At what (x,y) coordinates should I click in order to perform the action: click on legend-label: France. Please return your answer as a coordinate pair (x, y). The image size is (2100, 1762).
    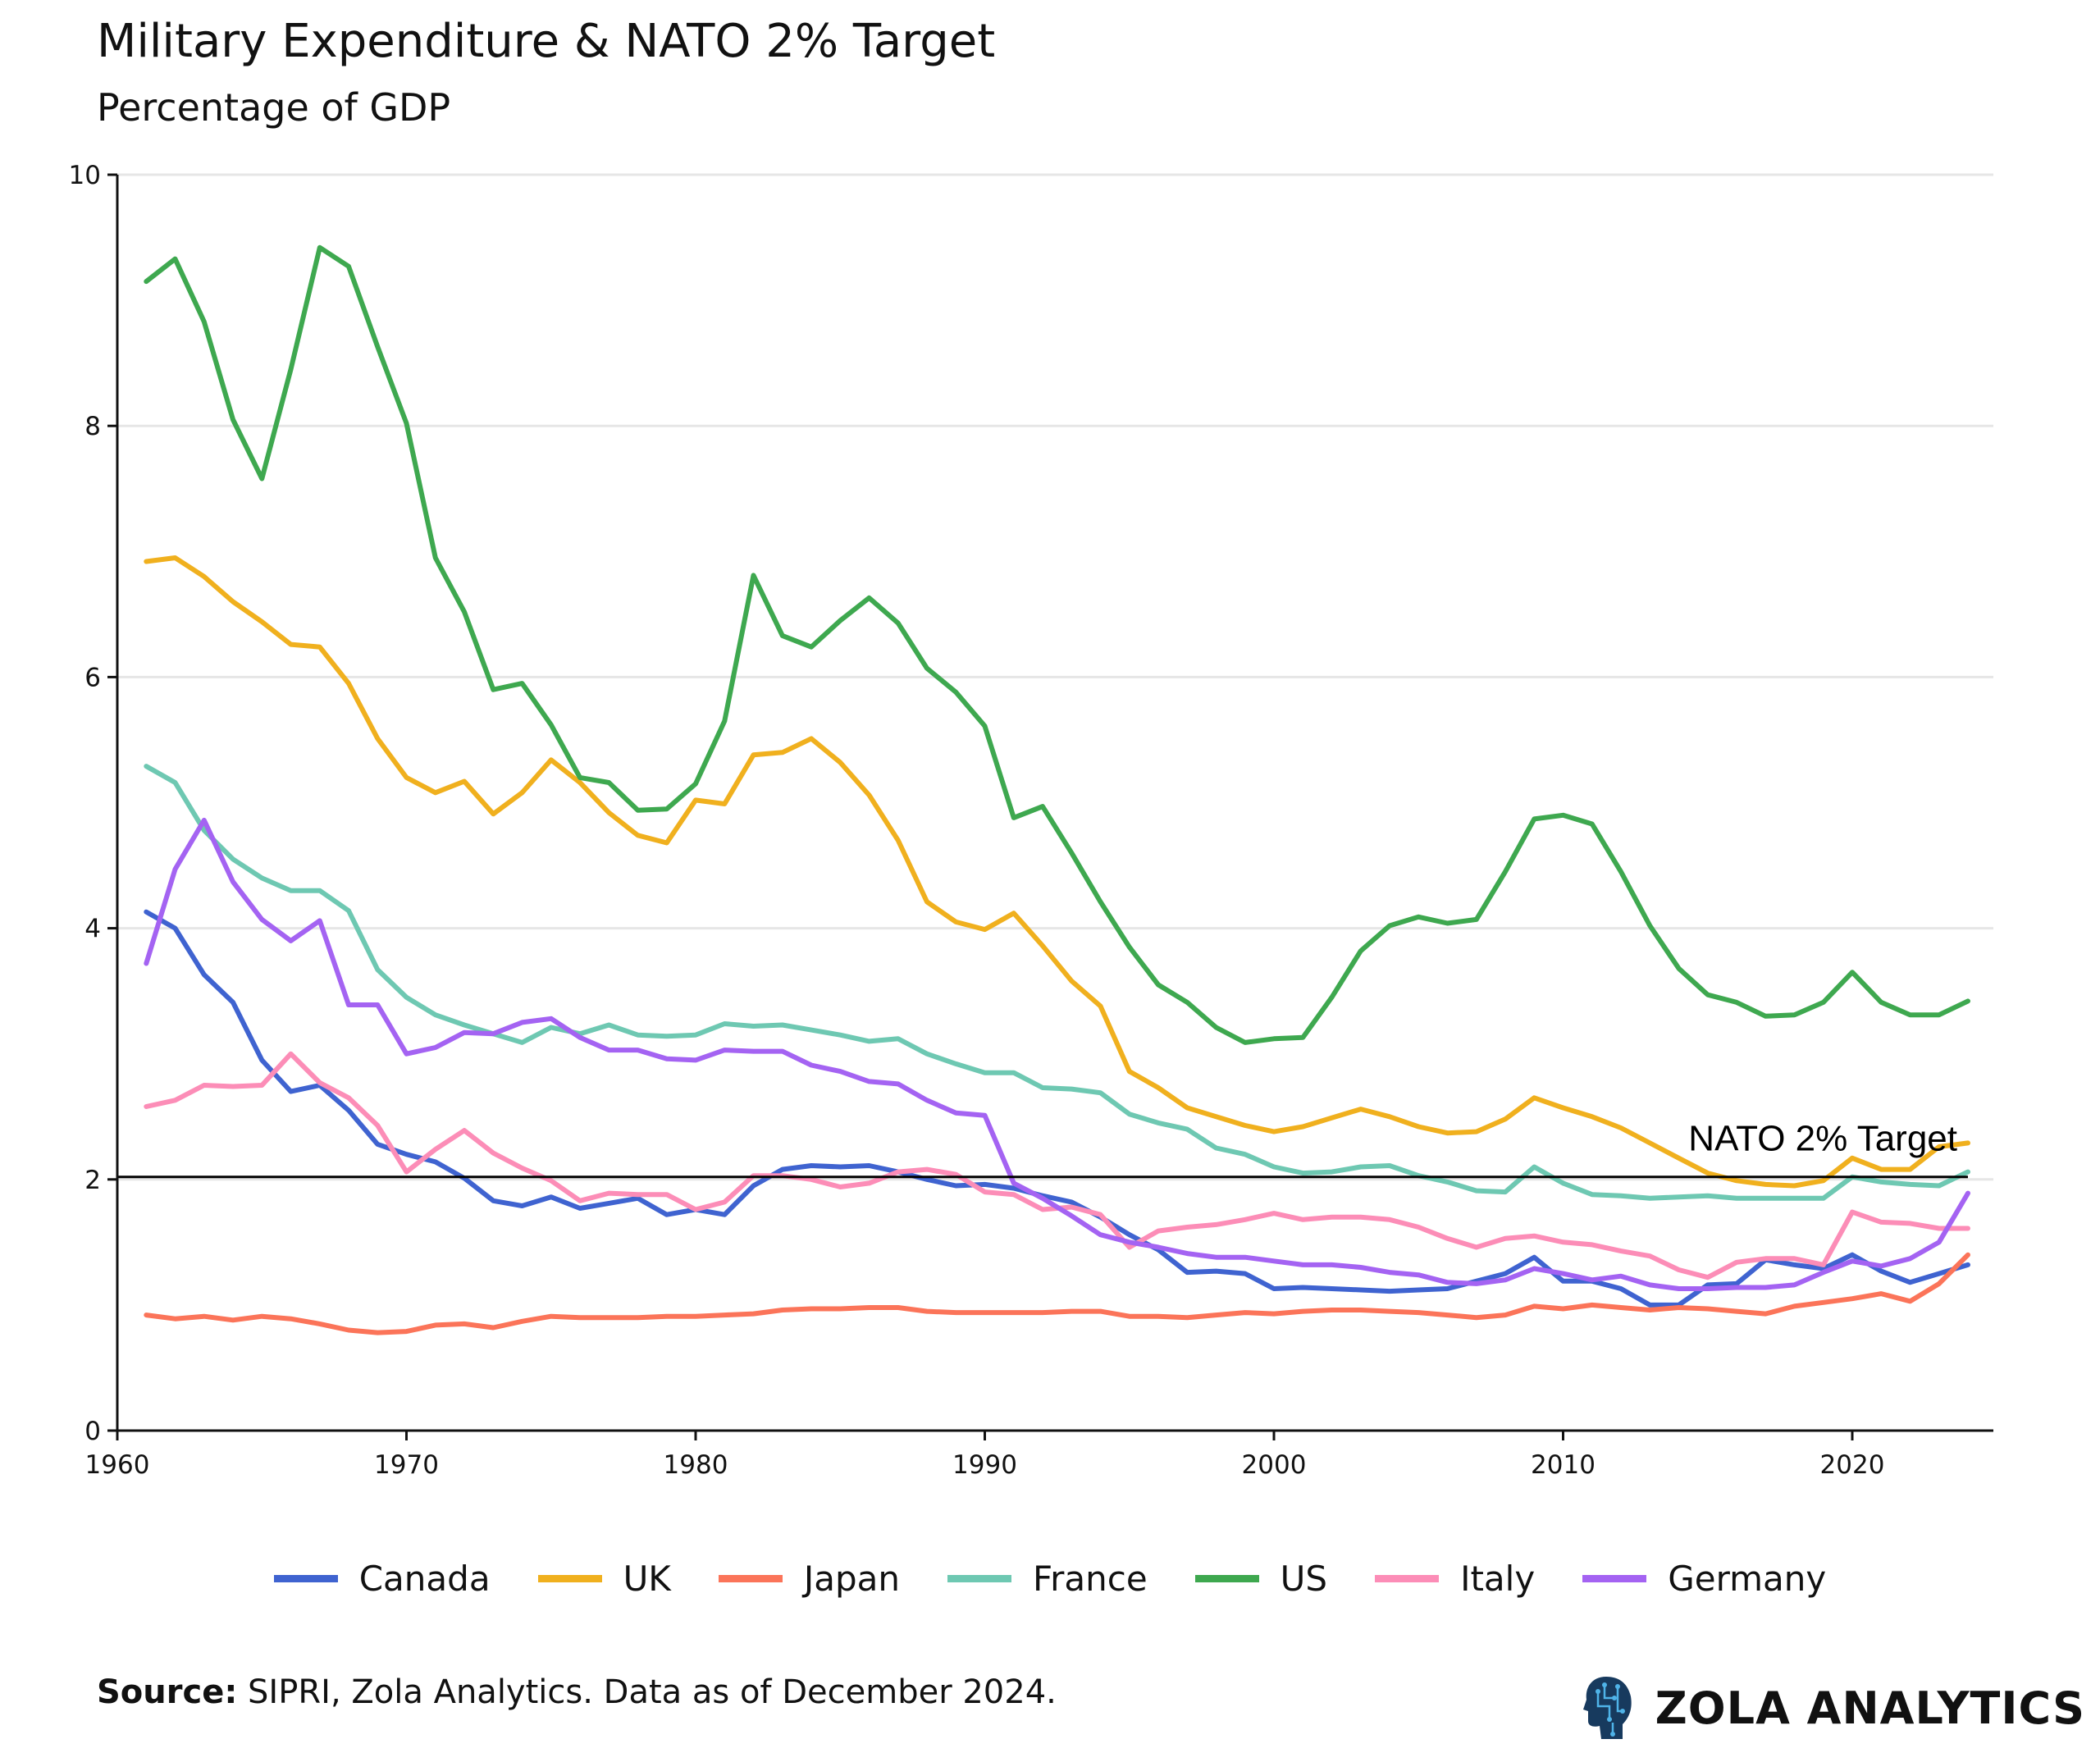
    Looking at the image, I should click on (1090, 1579).